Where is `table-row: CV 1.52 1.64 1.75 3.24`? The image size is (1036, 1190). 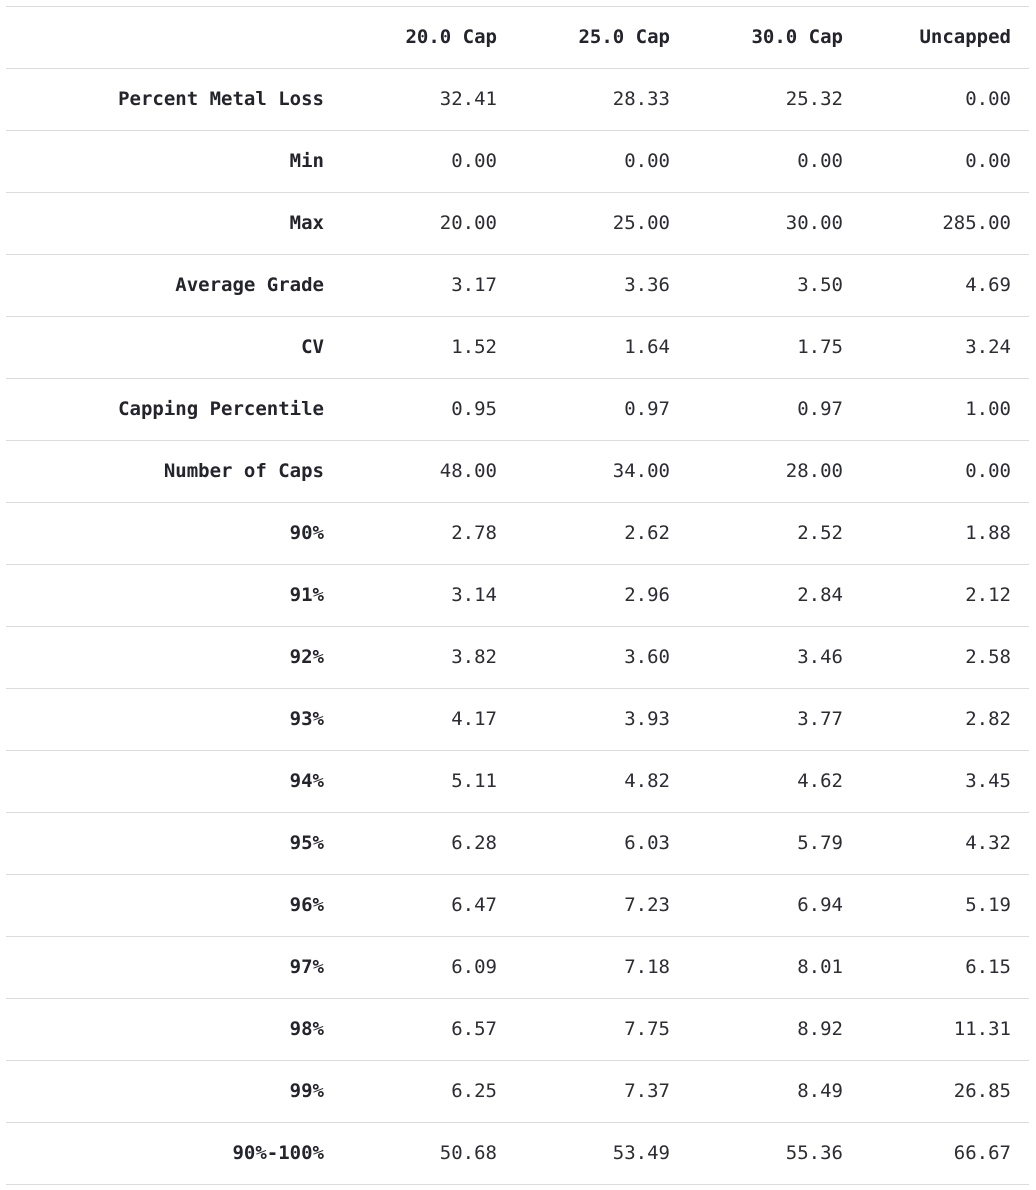 table-row: CV 1.52 1.64 1.75 3.24 is located at coordinates (517, 348).